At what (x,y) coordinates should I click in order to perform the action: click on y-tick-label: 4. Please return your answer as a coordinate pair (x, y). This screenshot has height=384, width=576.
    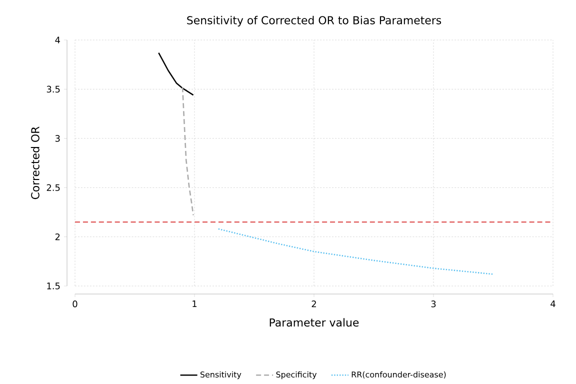
    Looking at the image, I should click on (57, 40).